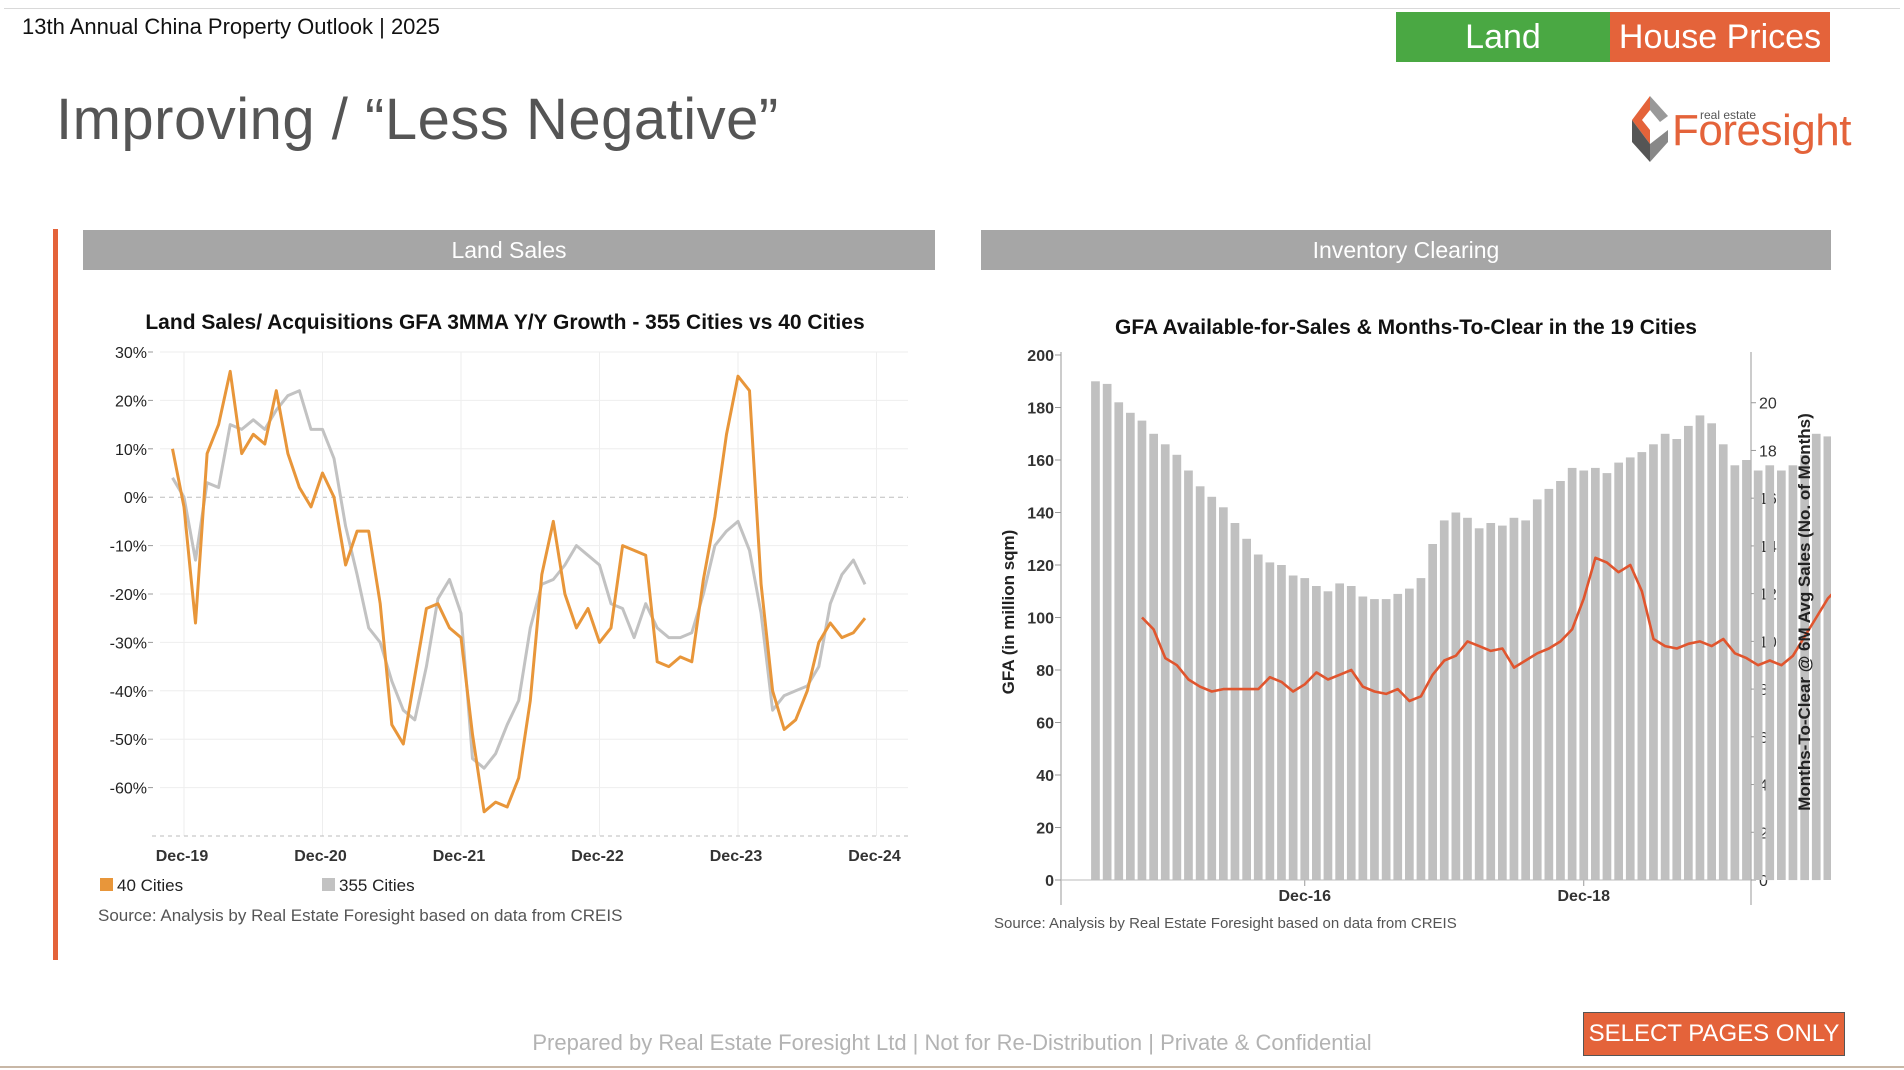 The width and height of the screenshot is (1904, 1070). I want to click on company-logo: real estate Foresight, so click(1737, 126).